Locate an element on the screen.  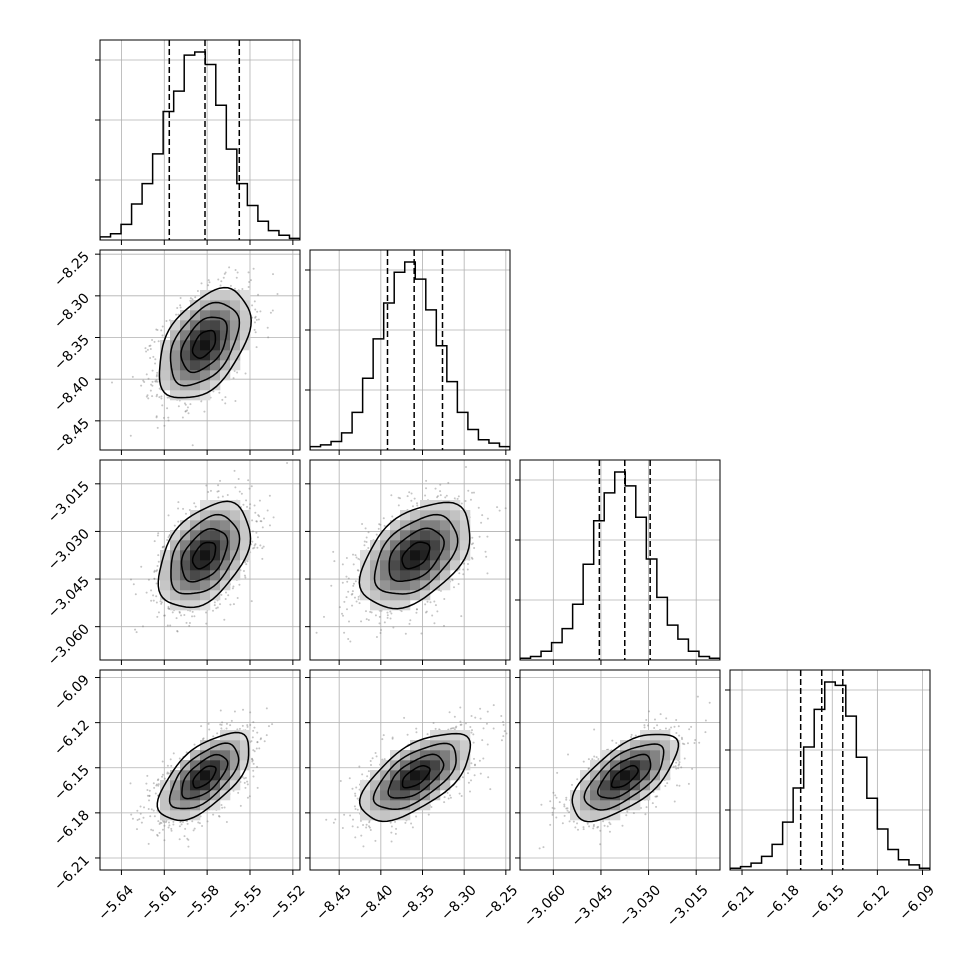
panel-frame is located at coordinates (410, 560).